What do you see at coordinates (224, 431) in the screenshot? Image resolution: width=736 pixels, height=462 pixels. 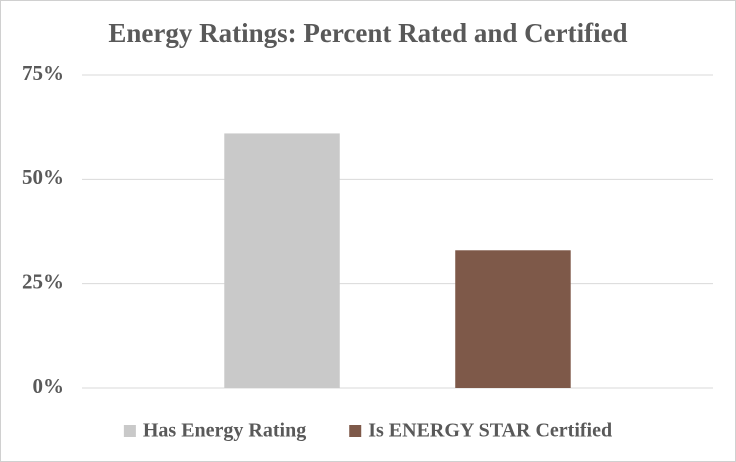 I see `legend-label: Has Energy Rating` at bounding box center [224, 431].